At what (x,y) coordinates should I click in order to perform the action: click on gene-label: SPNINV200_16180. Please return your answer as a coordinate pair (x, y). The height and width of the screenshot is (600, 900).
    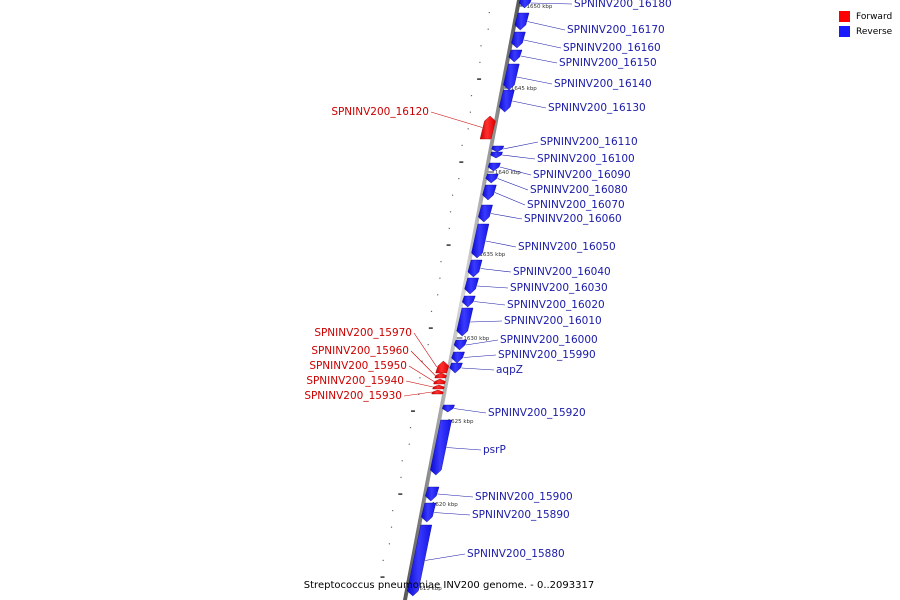
    Looking at the image, I should click on (623, 5).